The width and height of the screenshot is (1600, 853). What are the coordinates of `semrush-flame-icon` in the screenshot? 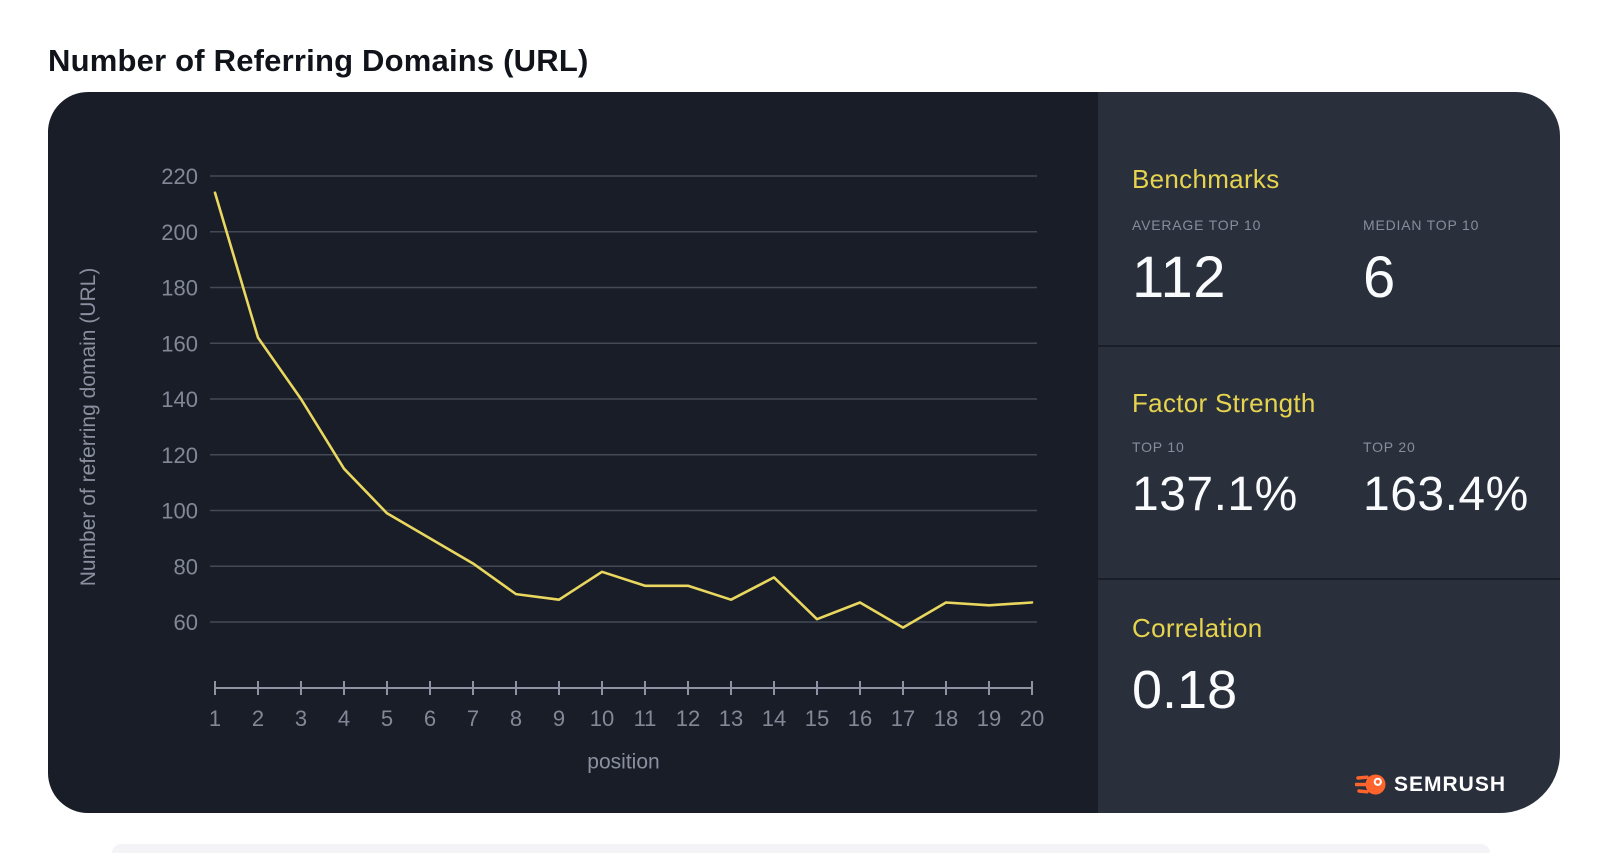 It's located at (1370, 784).